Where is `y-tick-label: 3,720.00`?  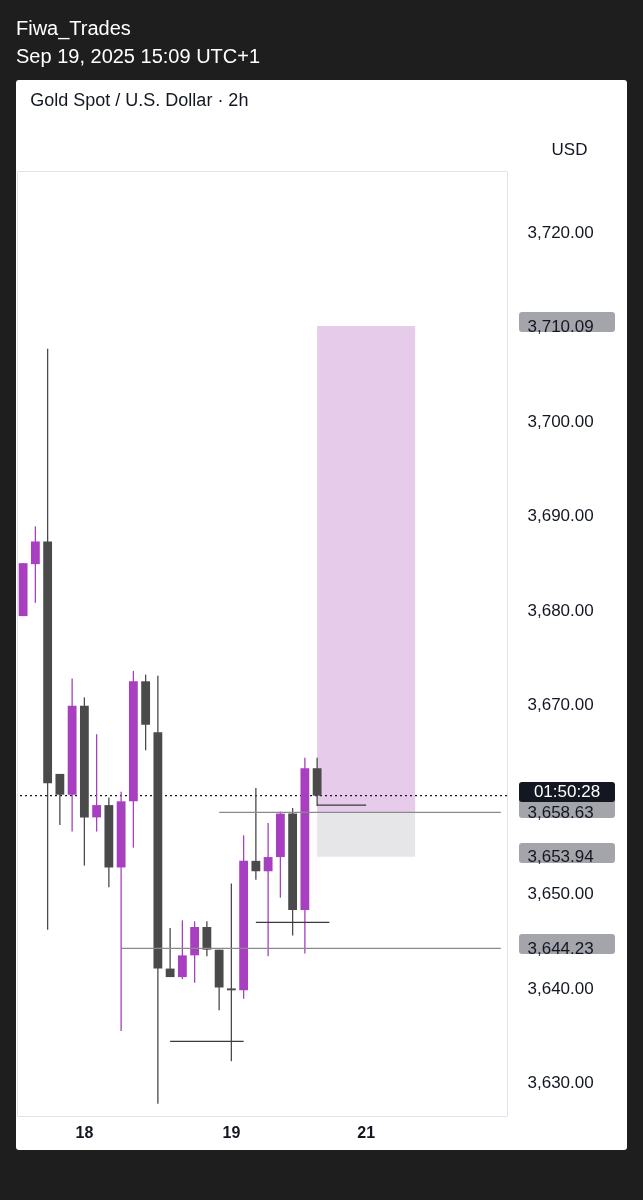
y-tick-label: 3,720.00 is located at coordinates (560, 232).